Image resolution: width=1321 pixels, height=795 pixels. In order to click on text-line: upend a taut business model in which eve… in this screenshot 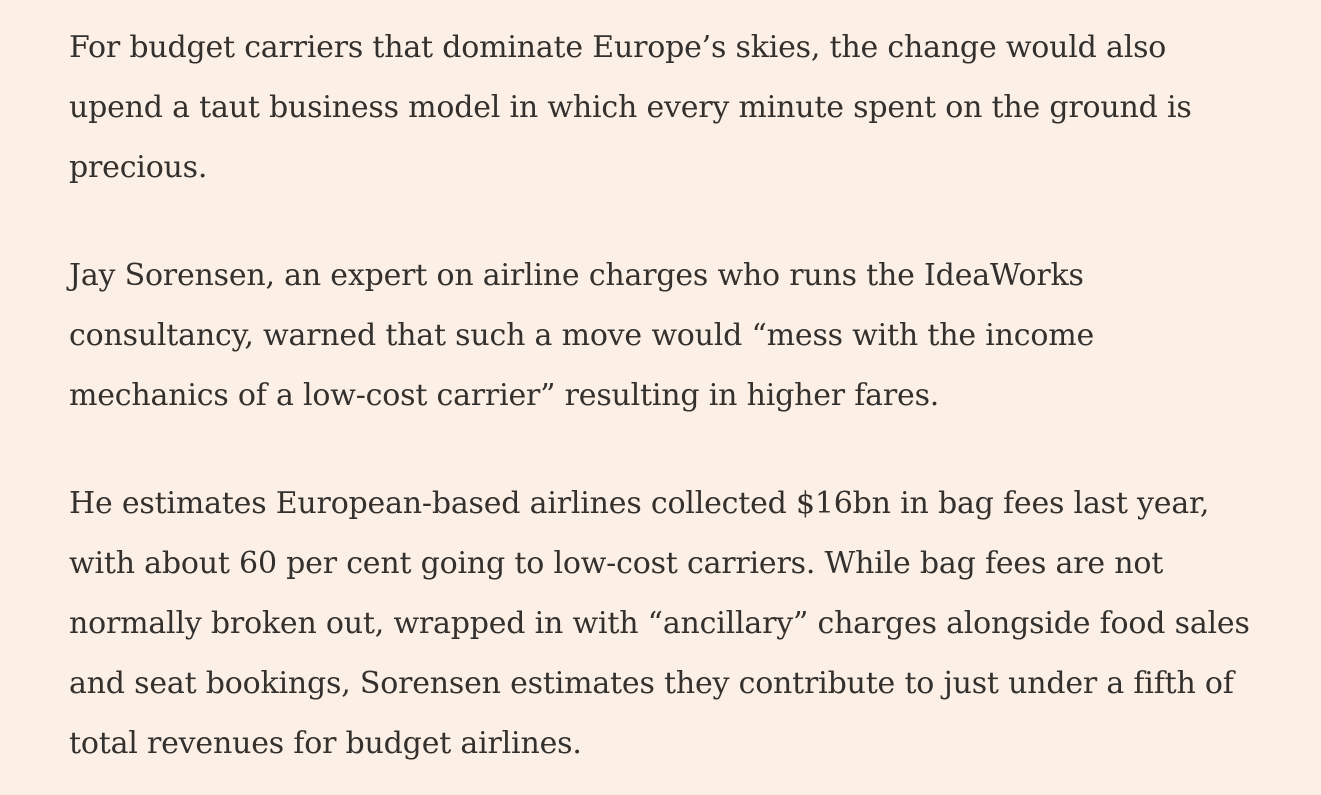, I will do `click(630, 107)`.